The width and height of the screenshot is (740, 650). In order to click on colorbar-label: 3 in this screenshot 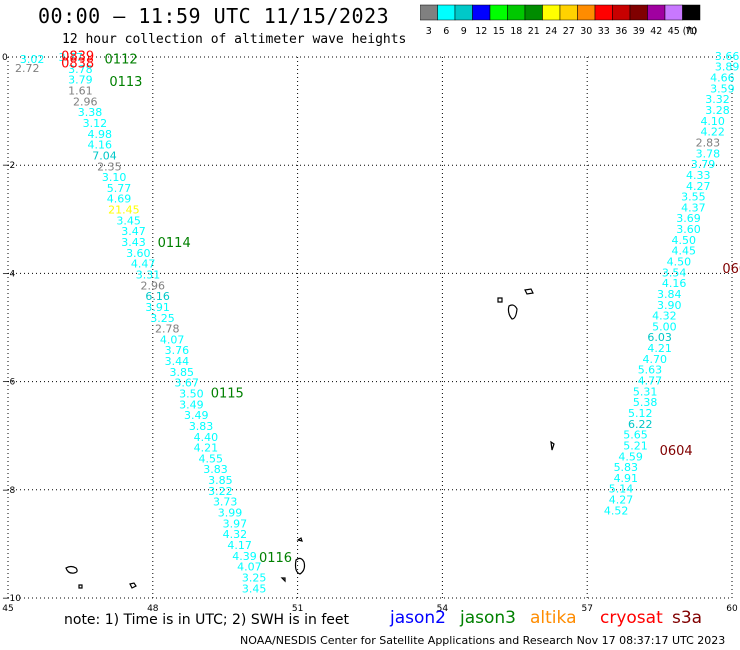, I will do `click(429, 31)`.